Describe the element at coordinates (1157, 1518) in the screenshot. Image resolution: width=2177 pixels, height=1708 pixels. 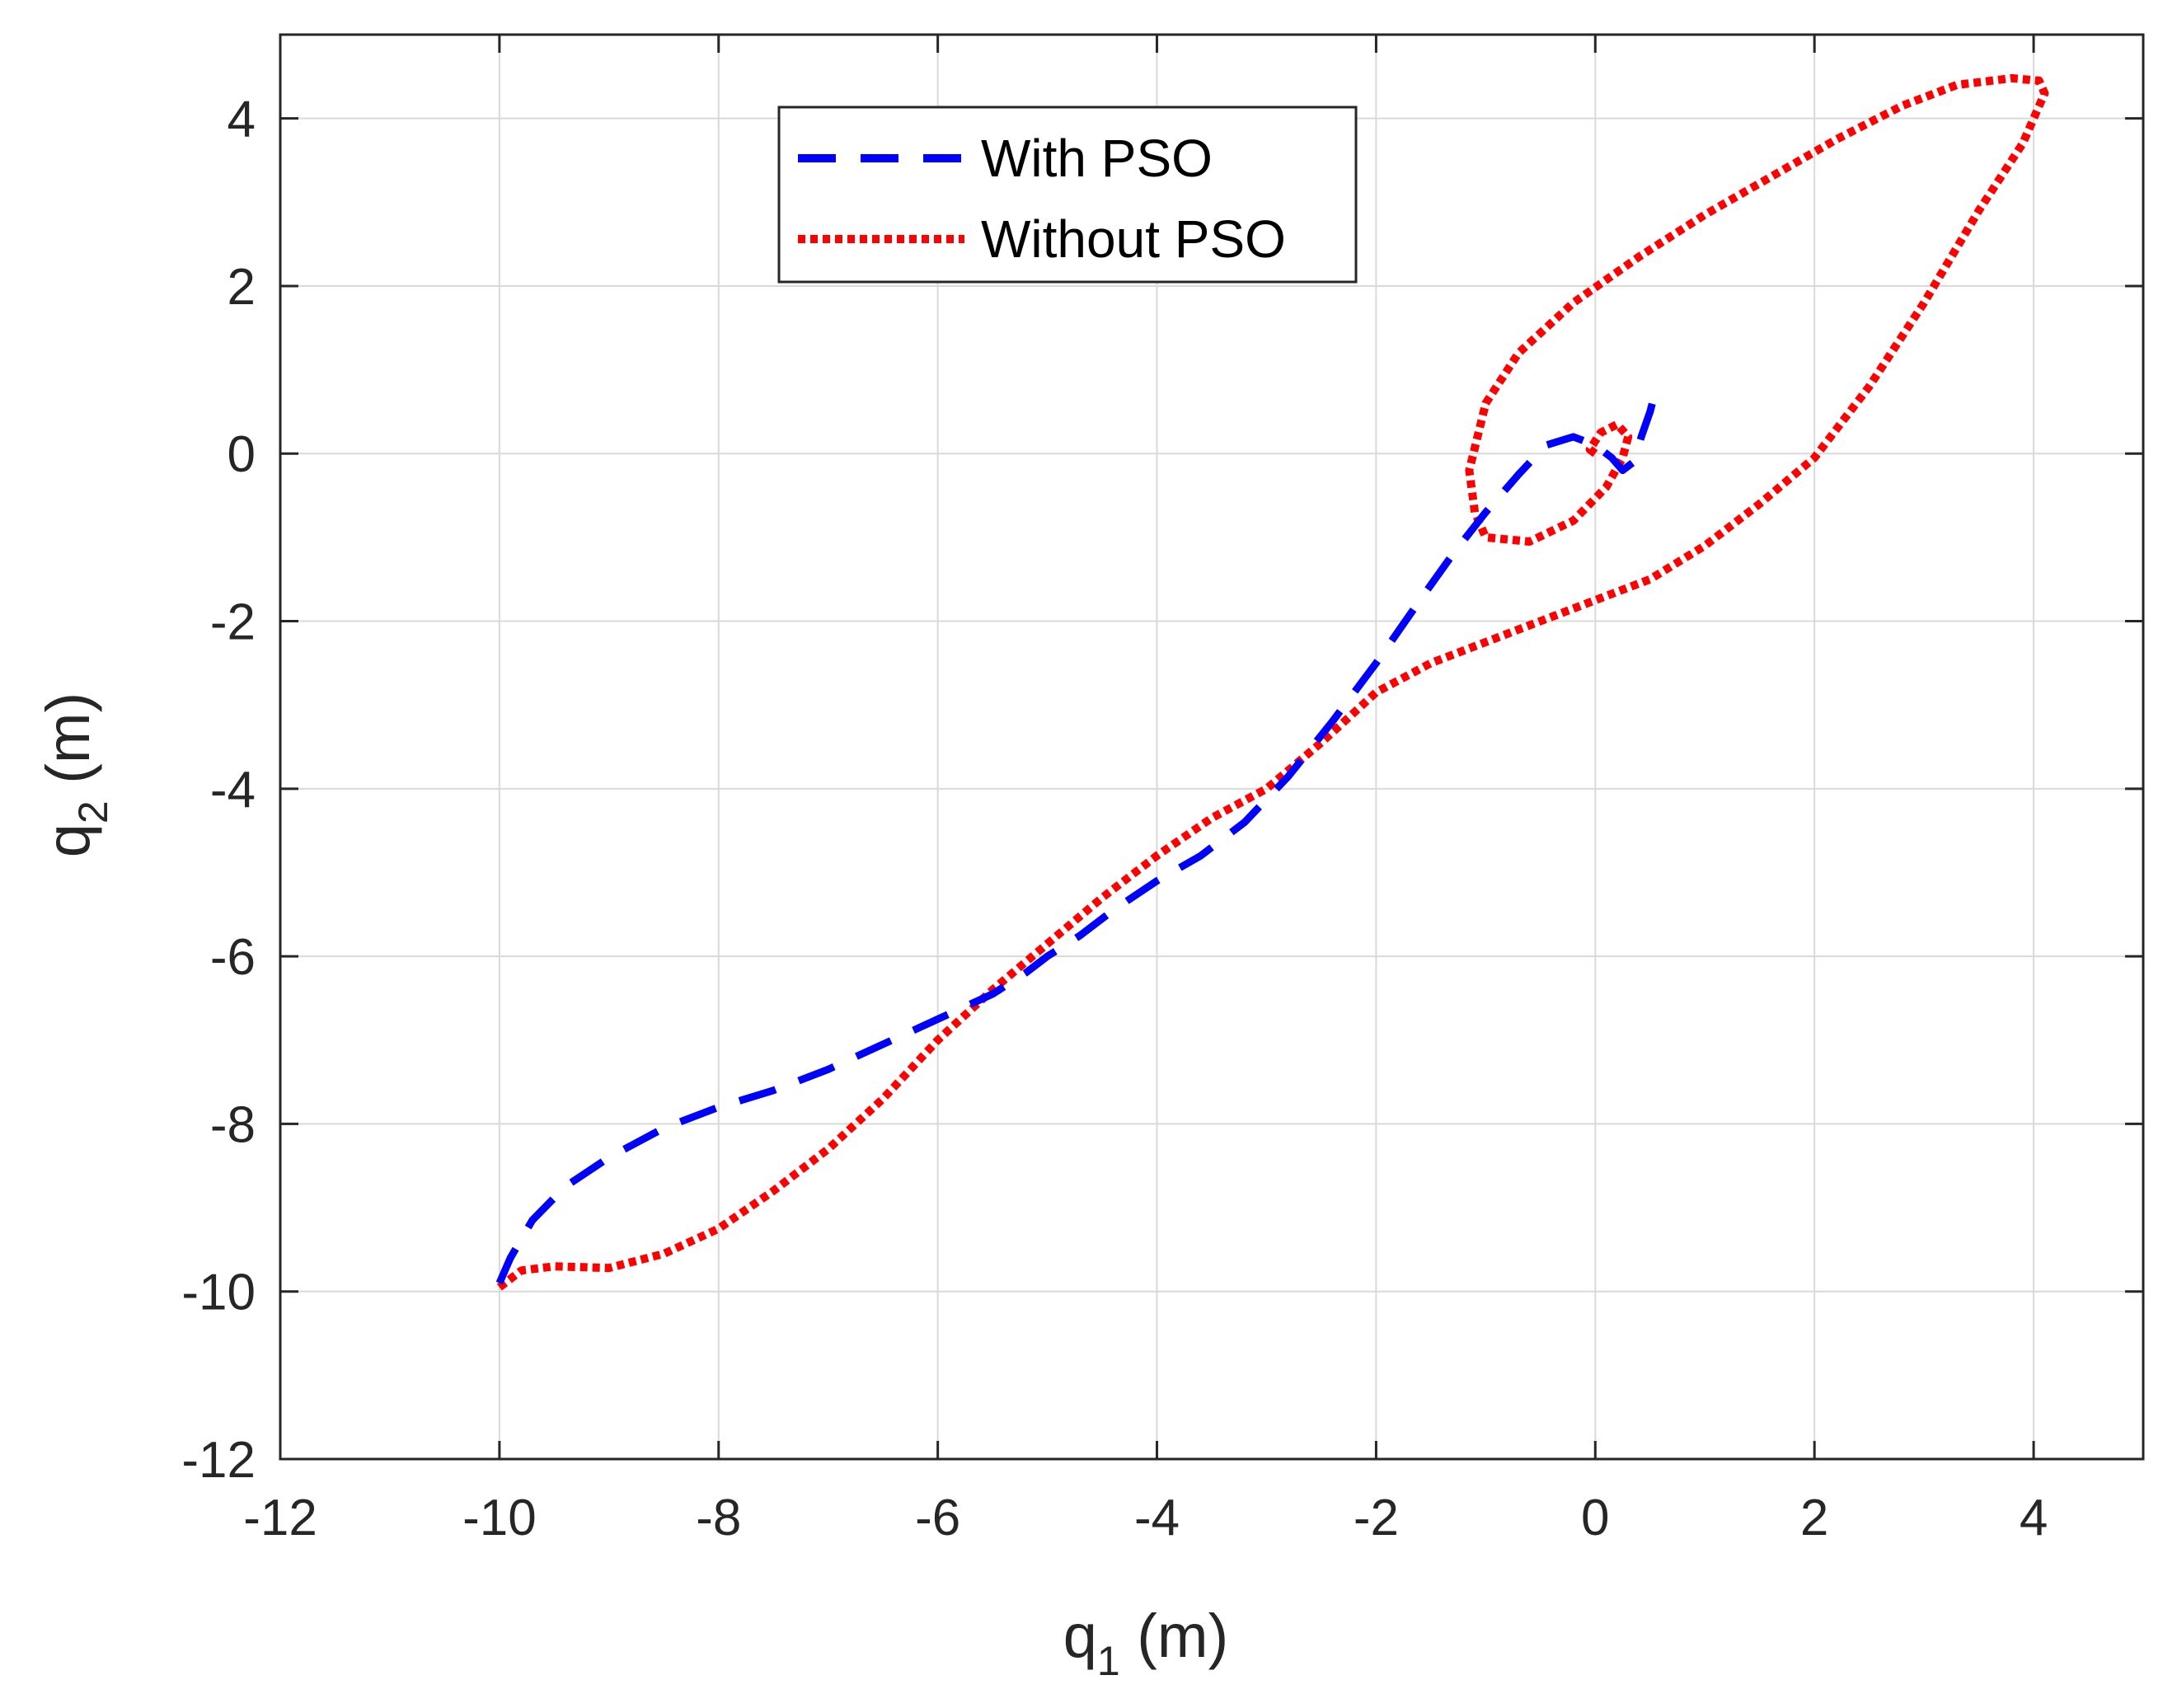
I see `x-tick-label: -4` at that location.